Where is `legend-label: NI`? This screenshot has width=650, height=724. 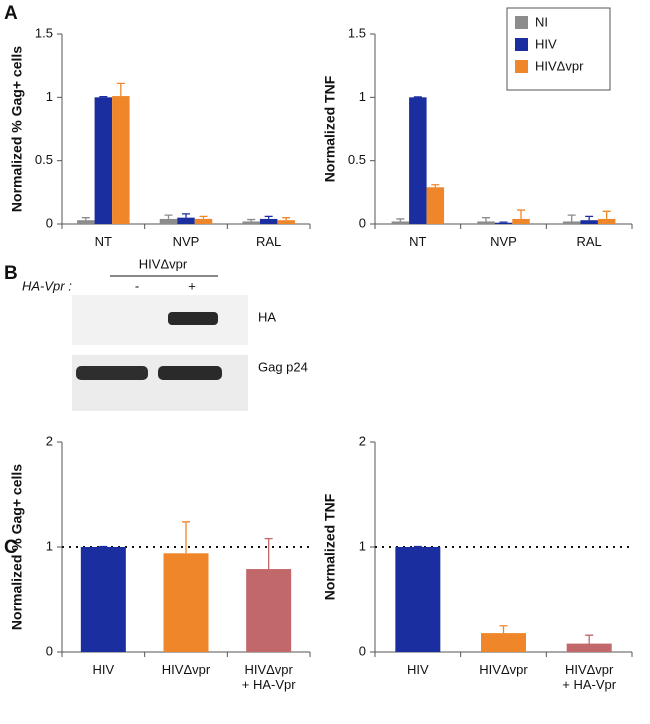
legend-label: NI is located at coordinates (541, 21).